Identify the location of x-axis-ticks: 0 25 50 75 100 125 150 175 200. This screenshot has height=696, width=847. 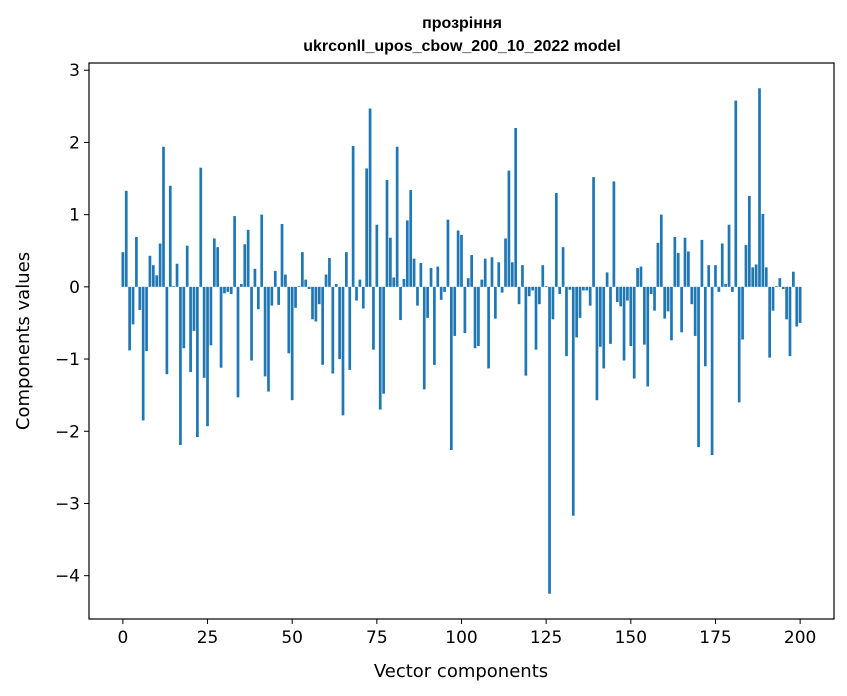
(466, 633).